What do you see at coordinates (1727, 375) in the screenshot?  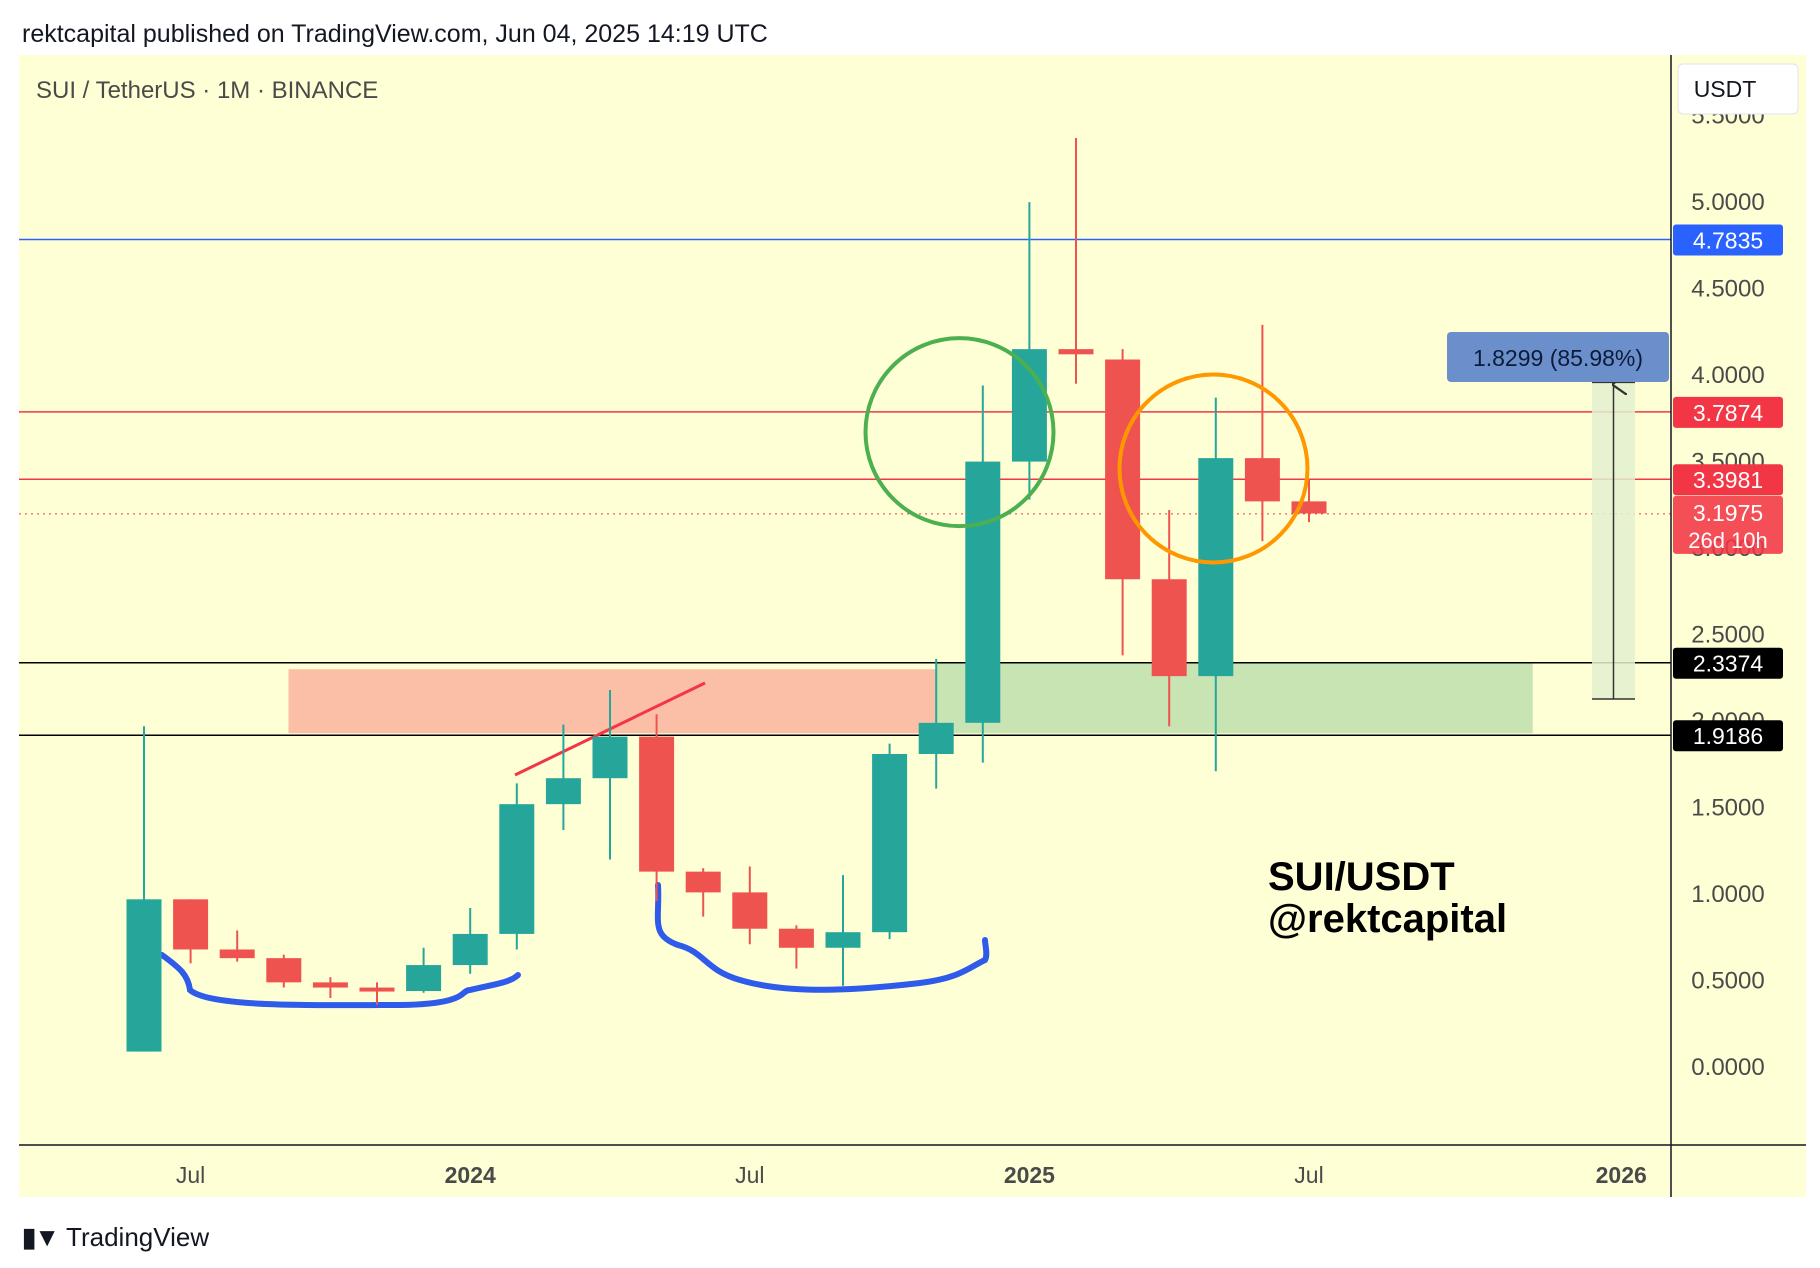 I see `y-tick-label: 4.0000` at bounding box center [1727, 375].